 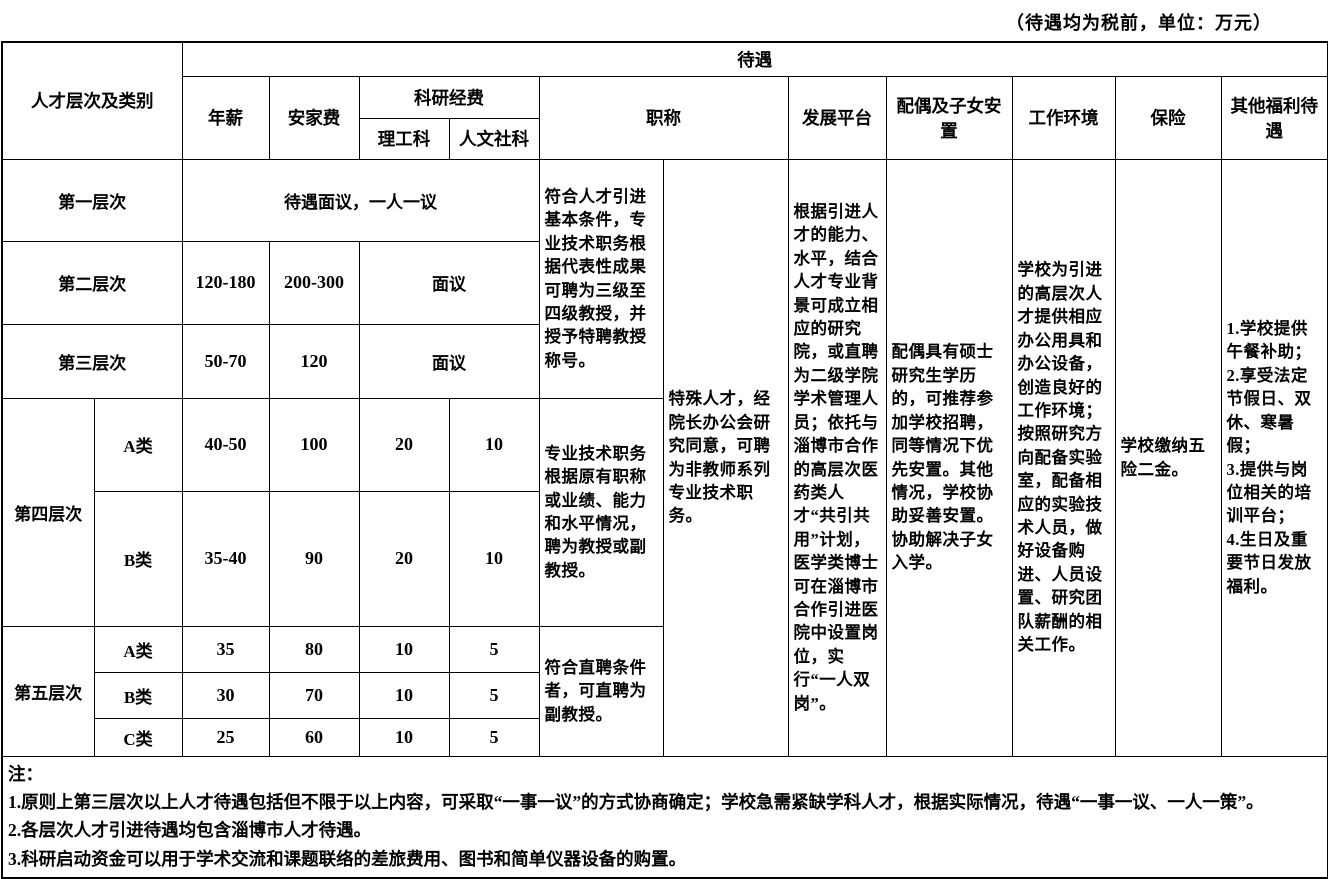 What do you see at coordinates (25, 773) in the screenshot?
I see `notes-label: 注：` at bounding box center [25, 773].